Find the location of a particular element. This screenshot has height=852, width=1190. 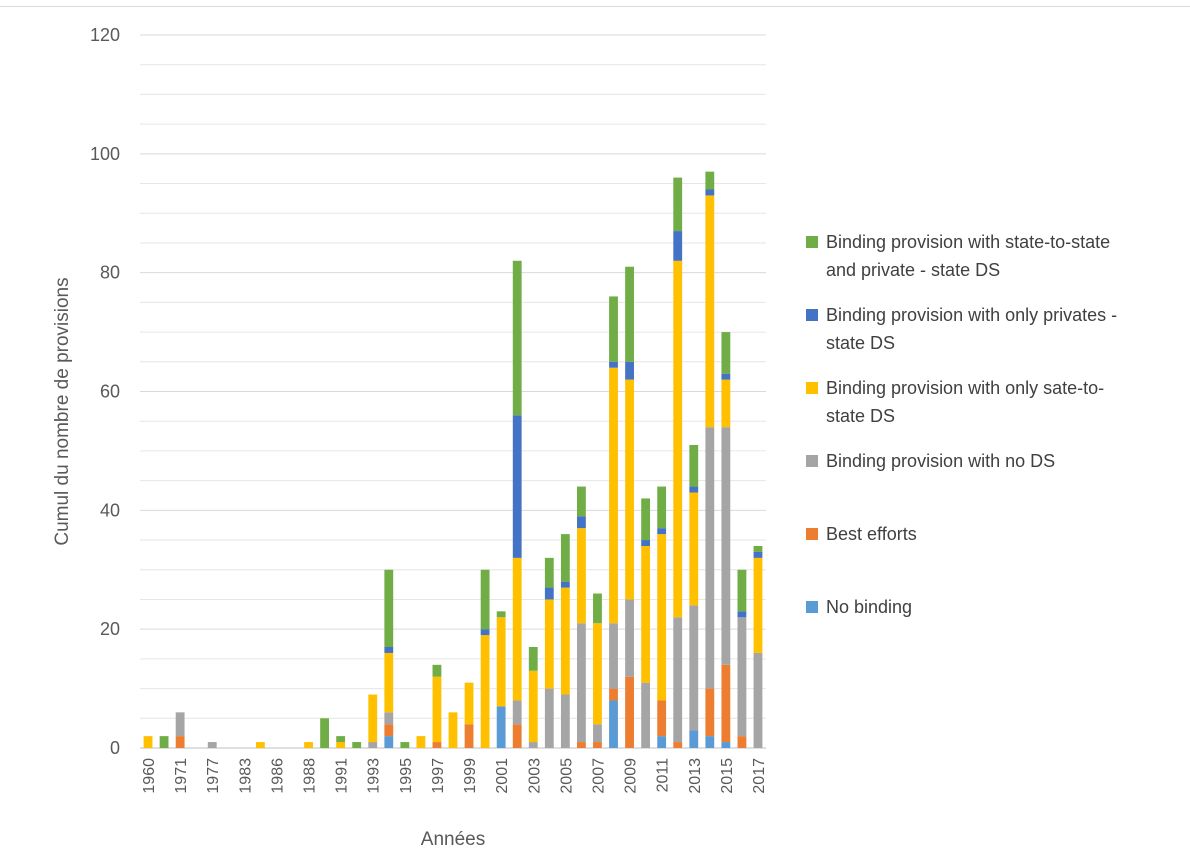

y-tick-label: 60 is located at coordinates (110, 392).